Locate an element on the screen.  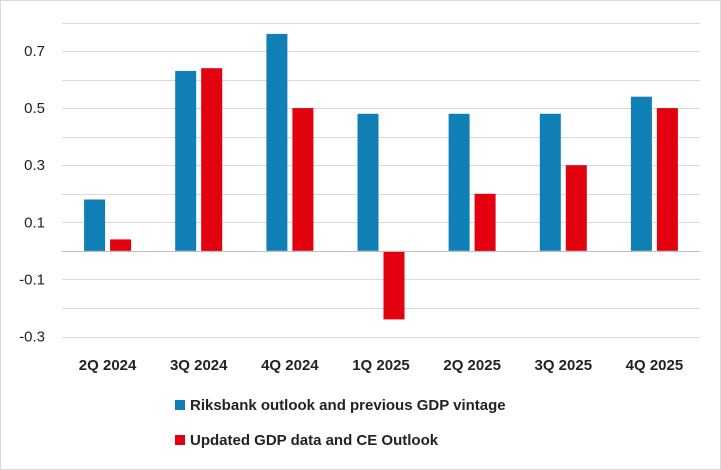
bar-riksbank-4q-2024 is located at coordinates (277, 142).